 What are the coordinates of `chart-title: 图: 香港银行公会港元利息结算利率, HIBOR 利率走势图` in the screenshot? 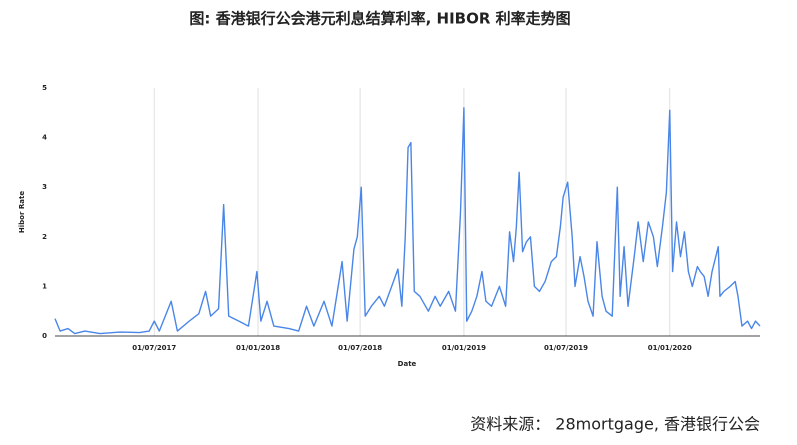 It's located at (379, 19).